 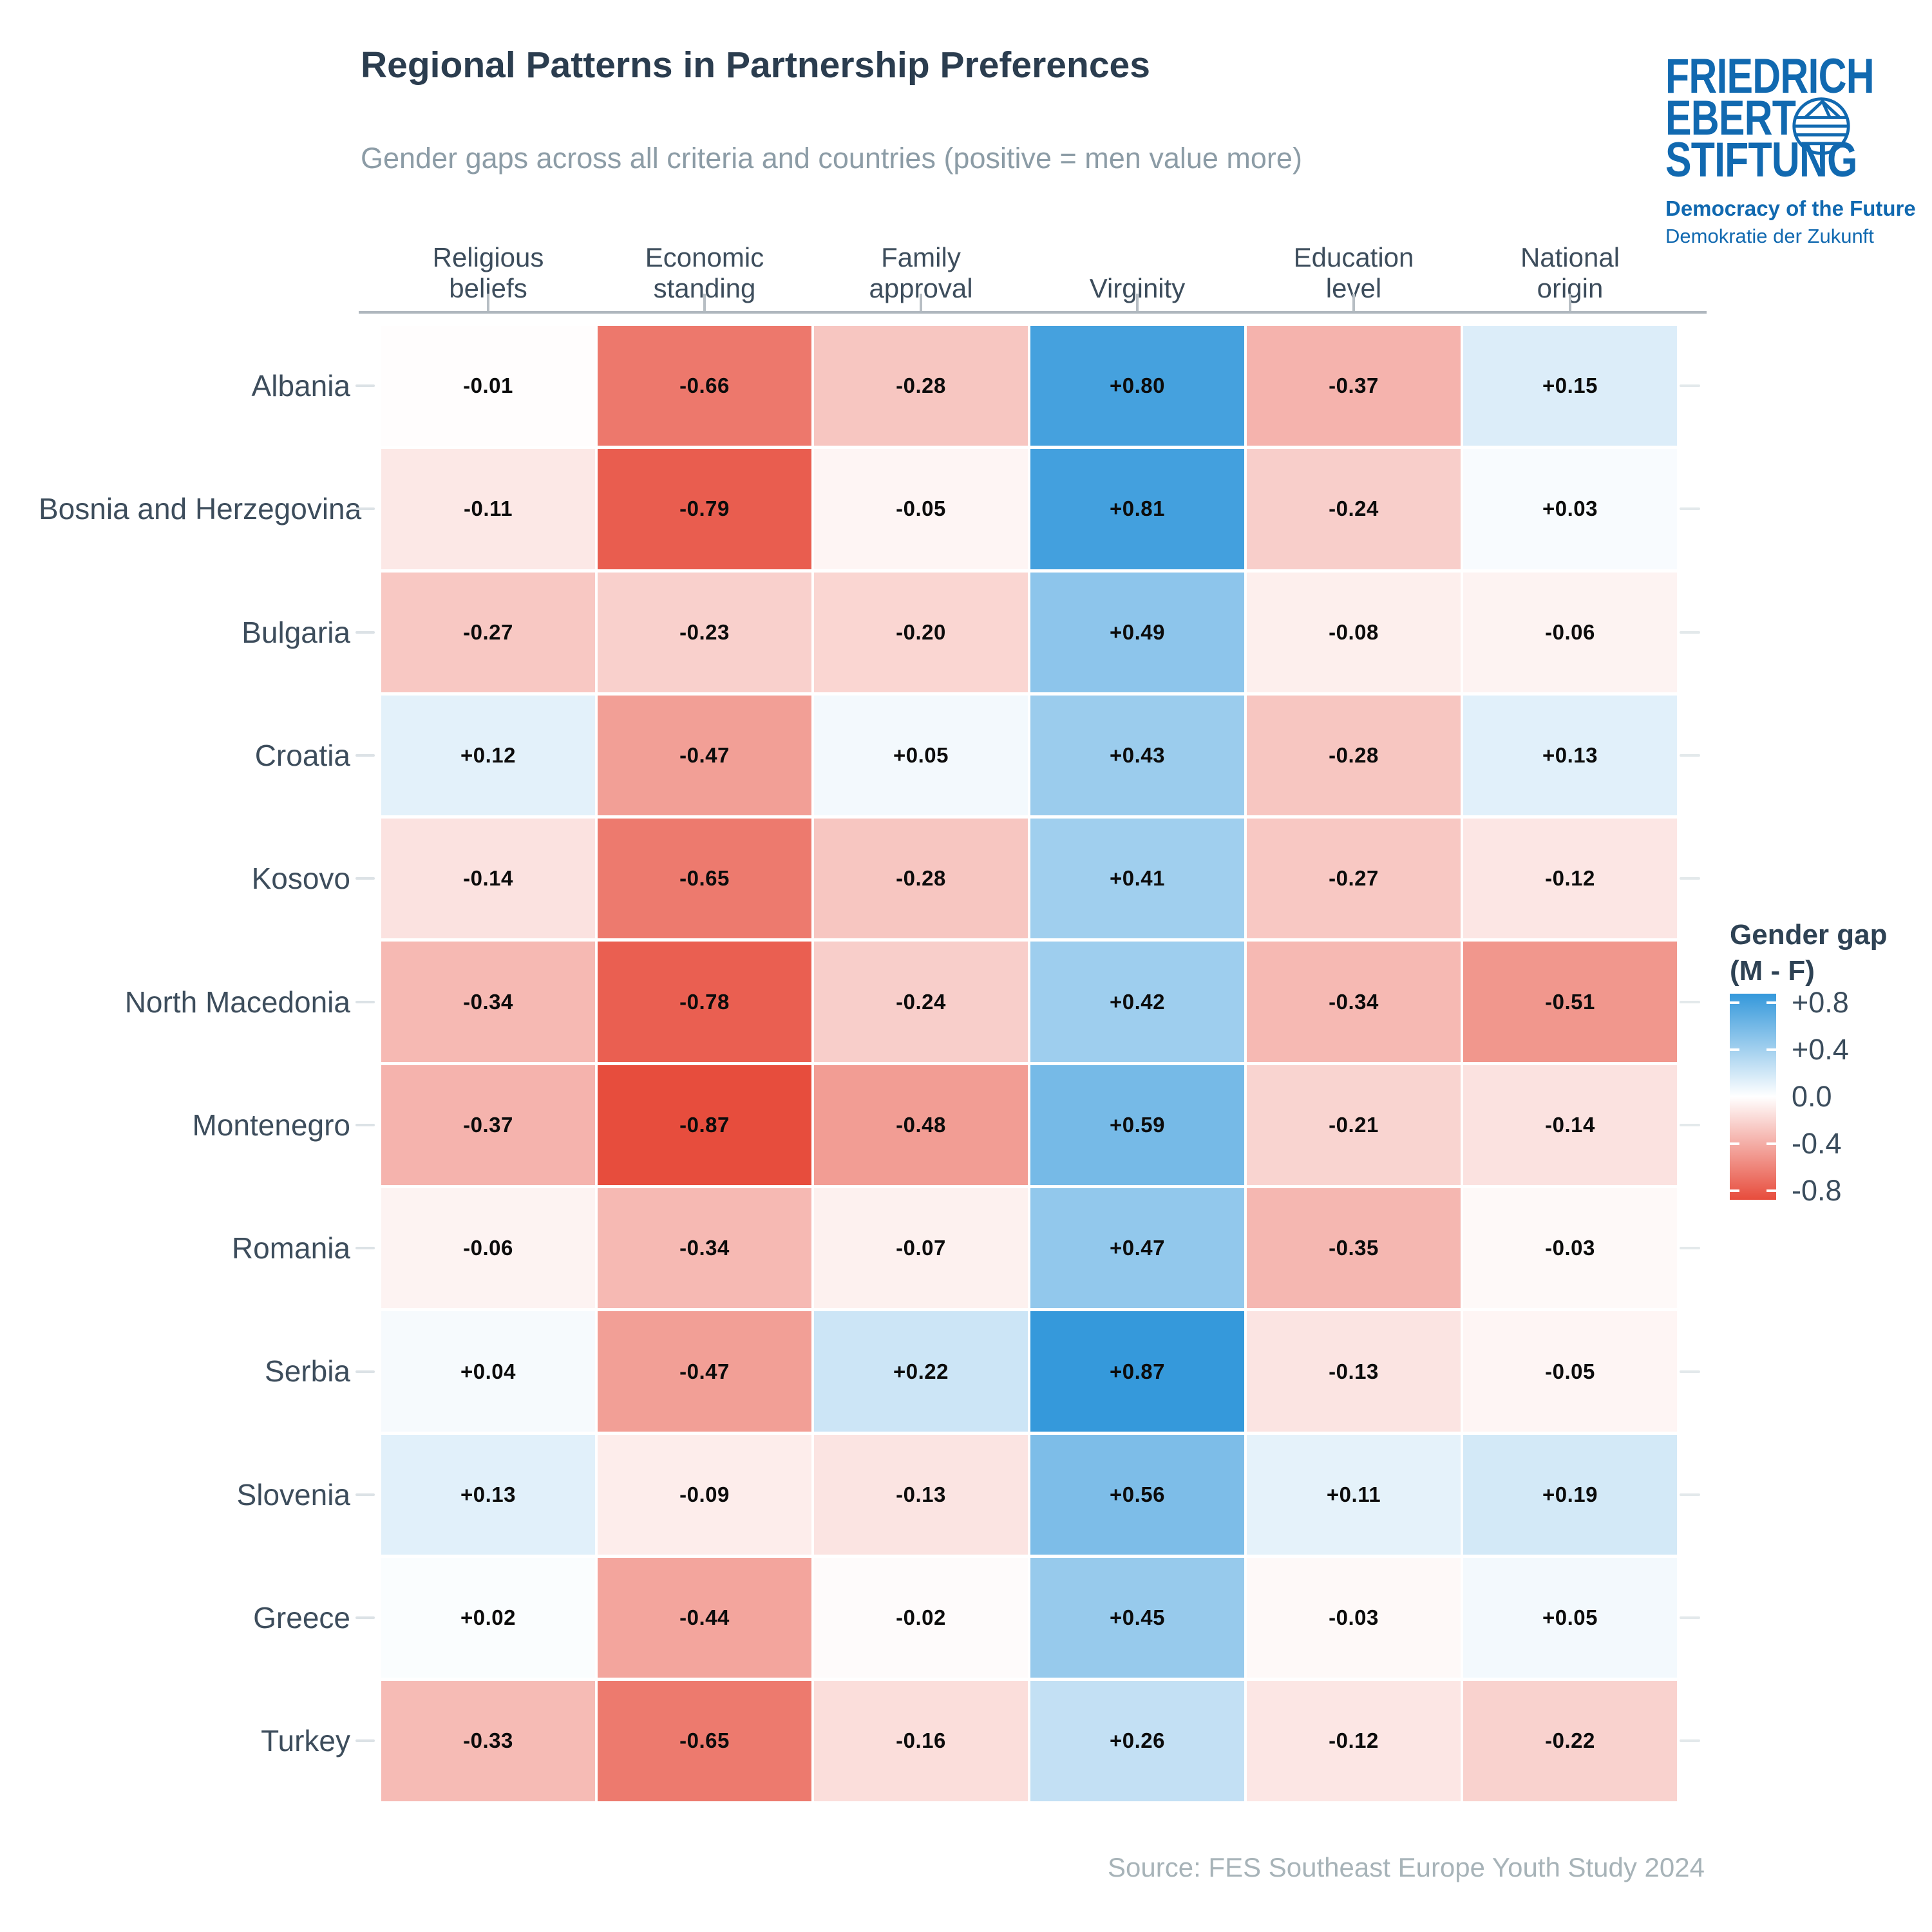 What do you see at coordinates (705, 632) in the screenshot?
I see `cell-value: -0.23` at bounding box center [705, 632].